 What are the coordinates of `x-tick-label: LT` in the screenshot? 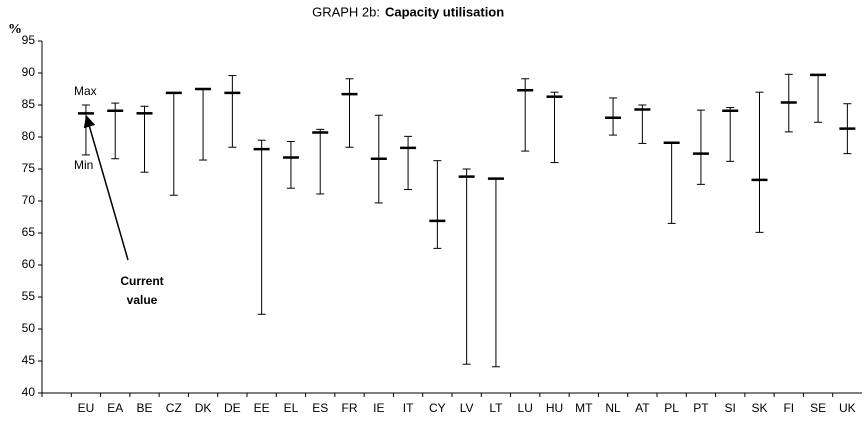 It's located at (496, 408).